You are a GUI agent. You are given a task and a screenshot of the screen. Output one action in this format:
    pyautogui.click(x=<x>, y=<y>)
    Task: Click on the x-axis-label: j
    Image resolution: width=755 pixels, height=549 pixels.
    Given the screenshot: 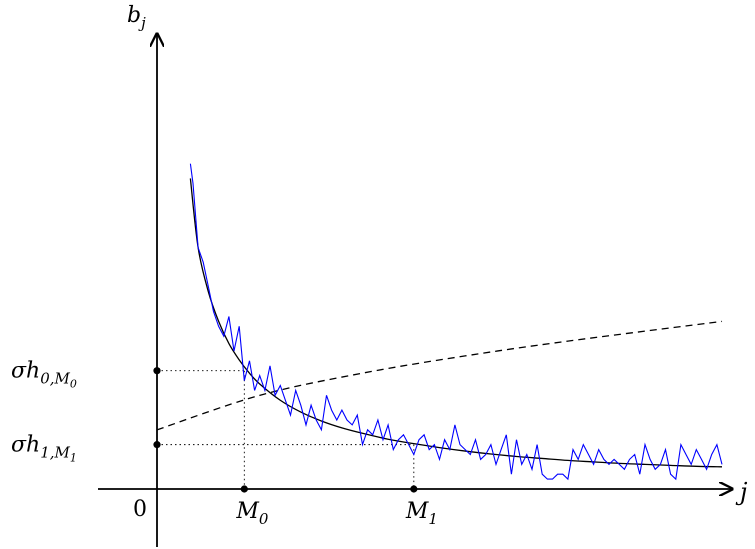 What is the action you would take?
    pyautogui.click(x=741, y=492)
    